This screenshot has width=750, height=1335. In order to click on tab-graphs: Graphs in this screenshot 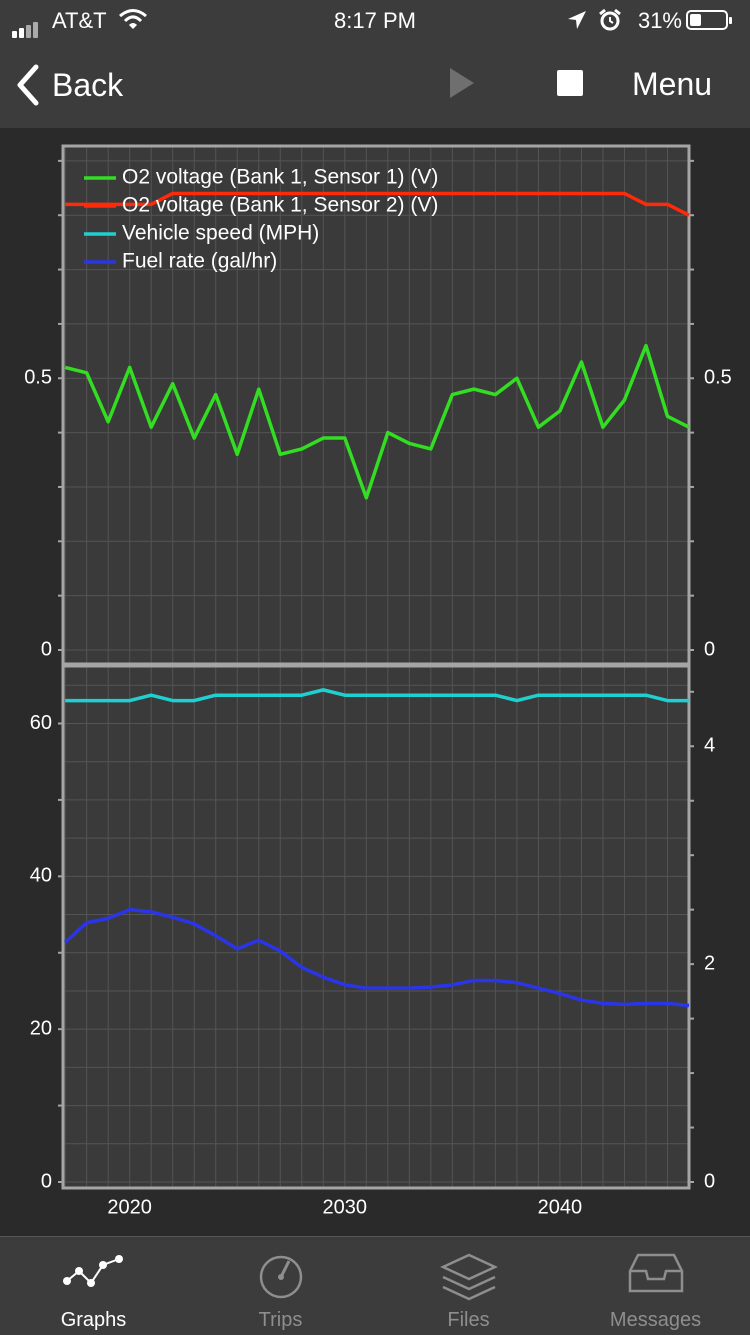, I will do `click(93, 1286)`.